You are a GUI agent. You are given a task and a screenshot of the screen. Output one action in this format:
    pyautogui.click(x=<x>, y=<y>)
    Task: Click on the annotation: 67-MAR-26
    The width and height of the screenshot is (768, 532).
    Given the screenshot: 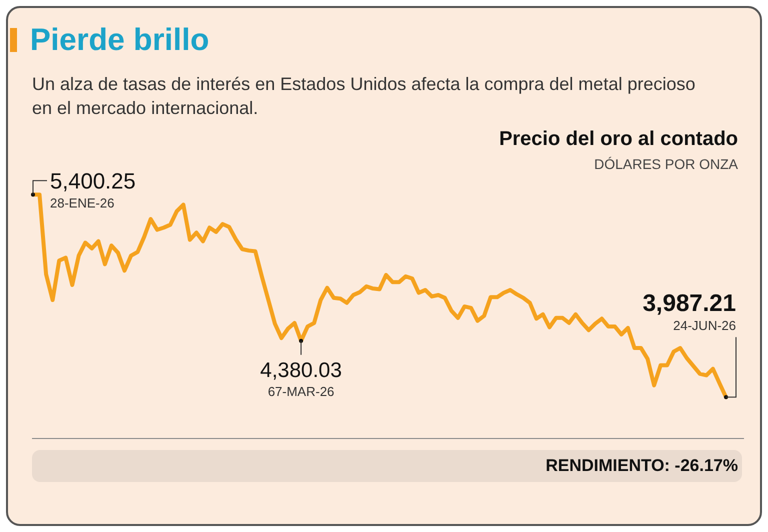 What is the action you would take?
    pyautogui.click(x=301, y=391)
    